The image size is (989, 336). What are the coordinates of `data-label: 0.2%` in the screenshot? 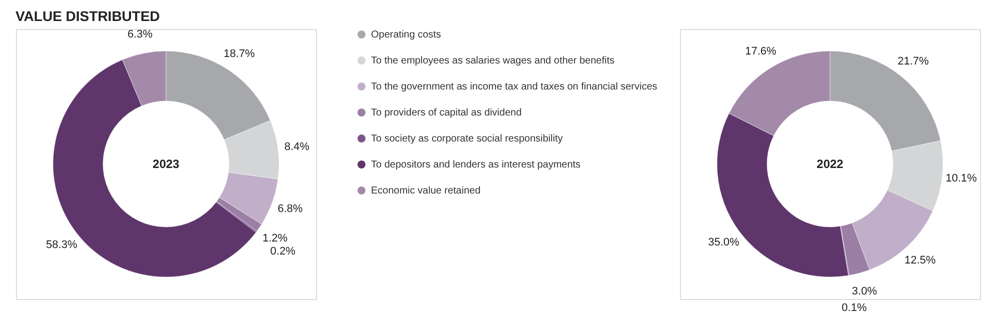 It's located at (283, 252).